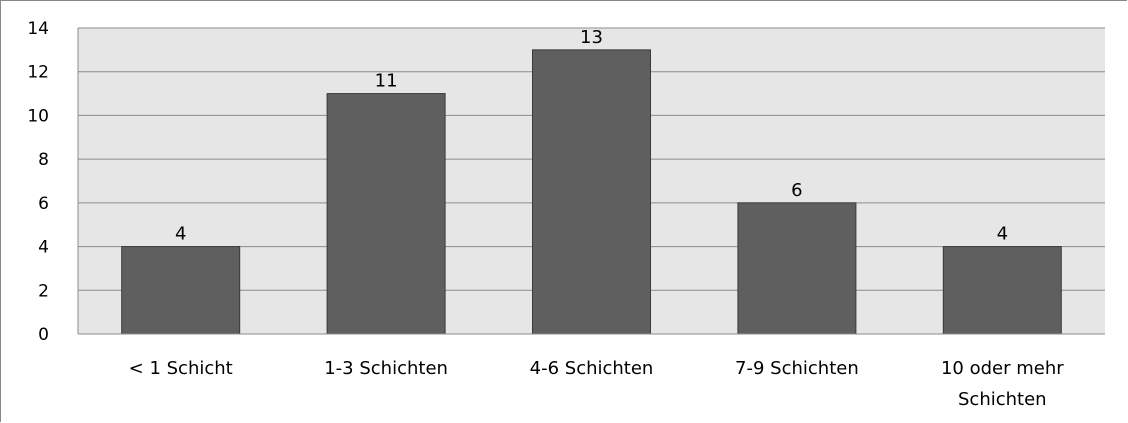 This screenshot has width=1128, height=423. I want to click on y-tick-label-0: 0, so click(43, 335).